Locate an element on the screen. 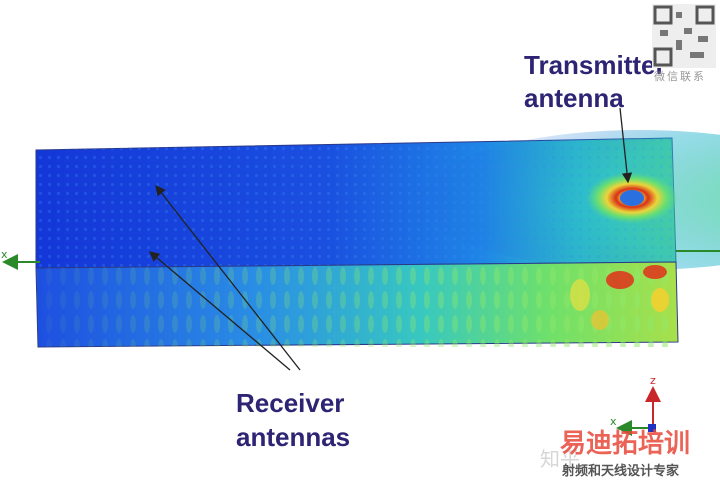  transmitter-label: antenna is located at coordinates (574, 98).